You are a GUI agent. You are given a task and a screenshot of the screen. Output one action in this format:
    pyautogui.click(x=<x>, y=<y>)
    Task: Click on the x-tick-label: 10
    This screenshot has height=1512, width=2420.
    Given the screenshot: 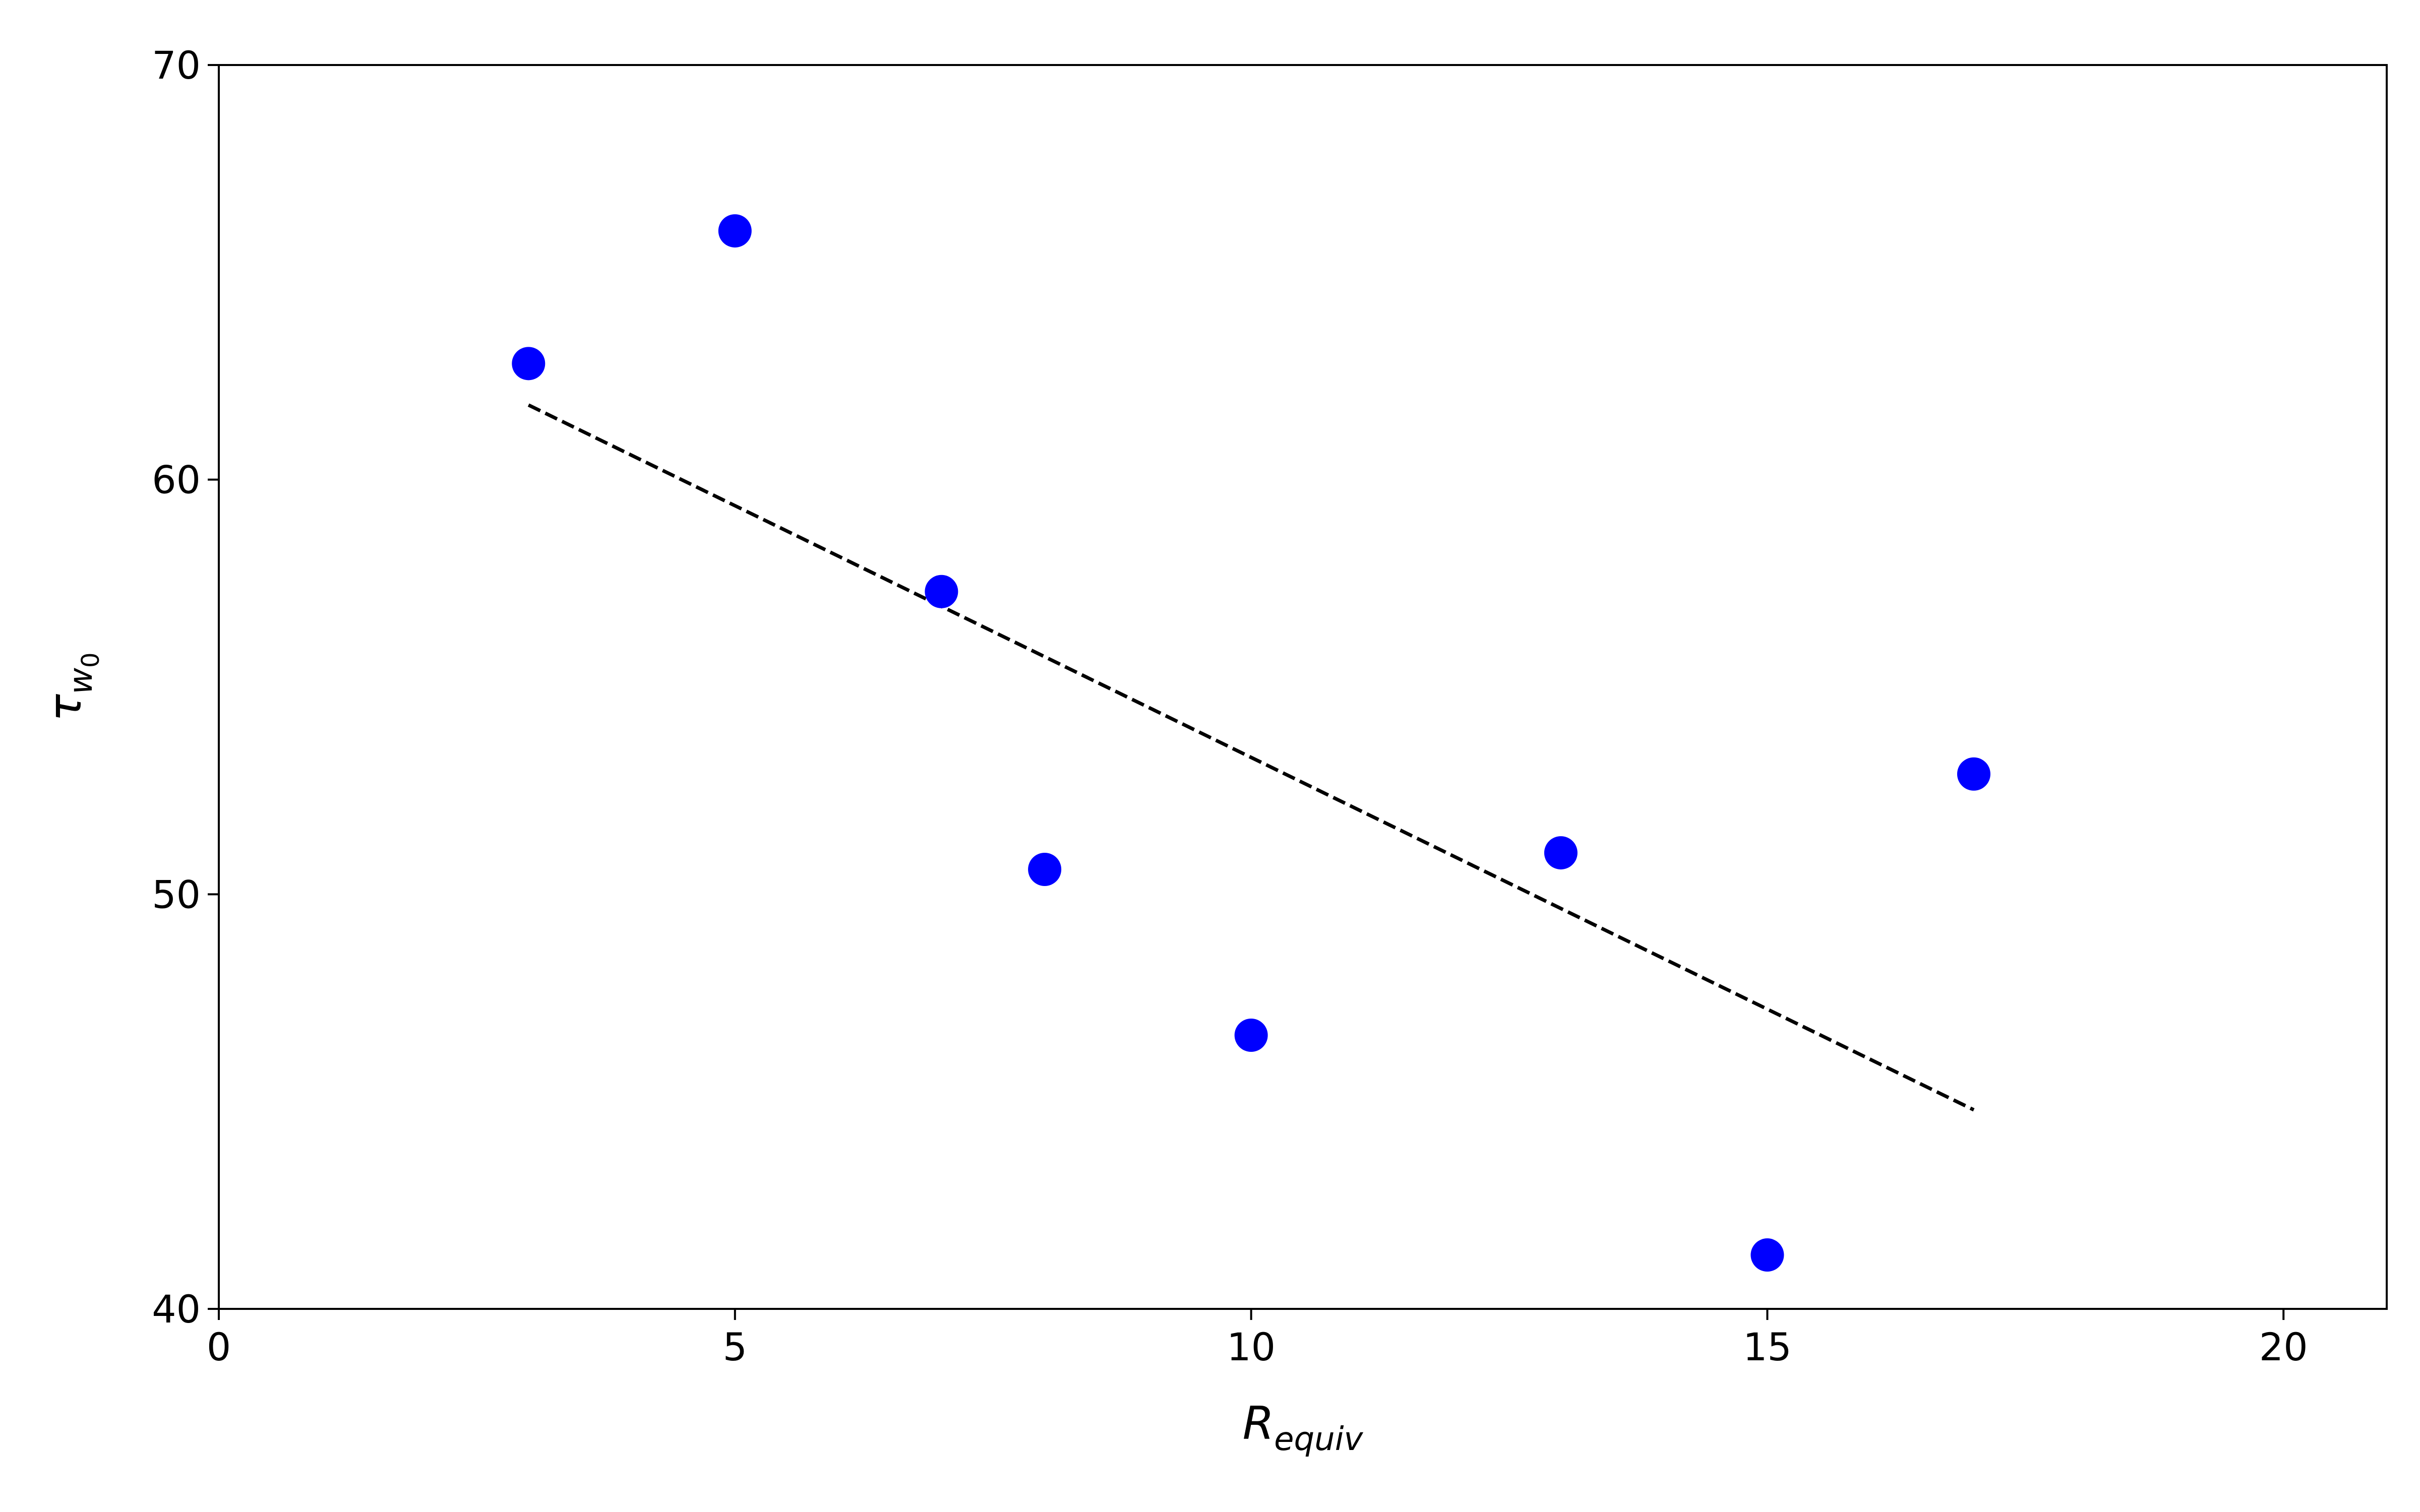 What is the action you would take?
    pyautogui.click(x=1251, y=1347)
    